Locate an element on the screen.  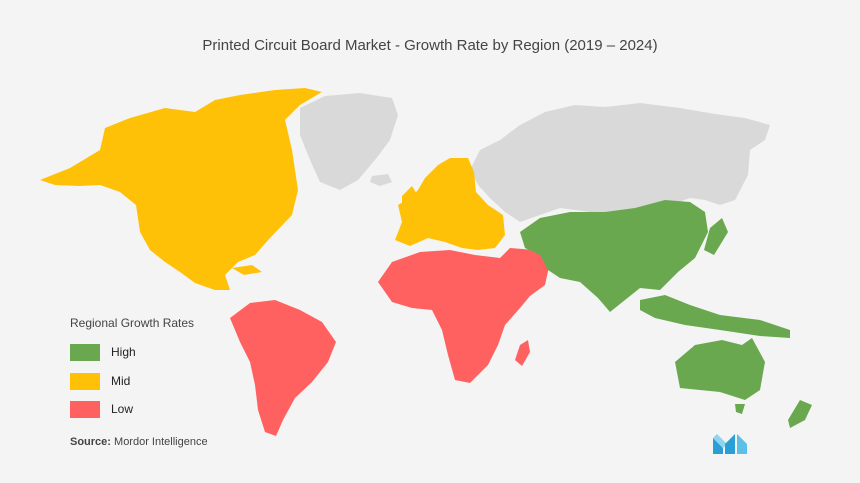
region-asia is located at coordinates (614, 256).